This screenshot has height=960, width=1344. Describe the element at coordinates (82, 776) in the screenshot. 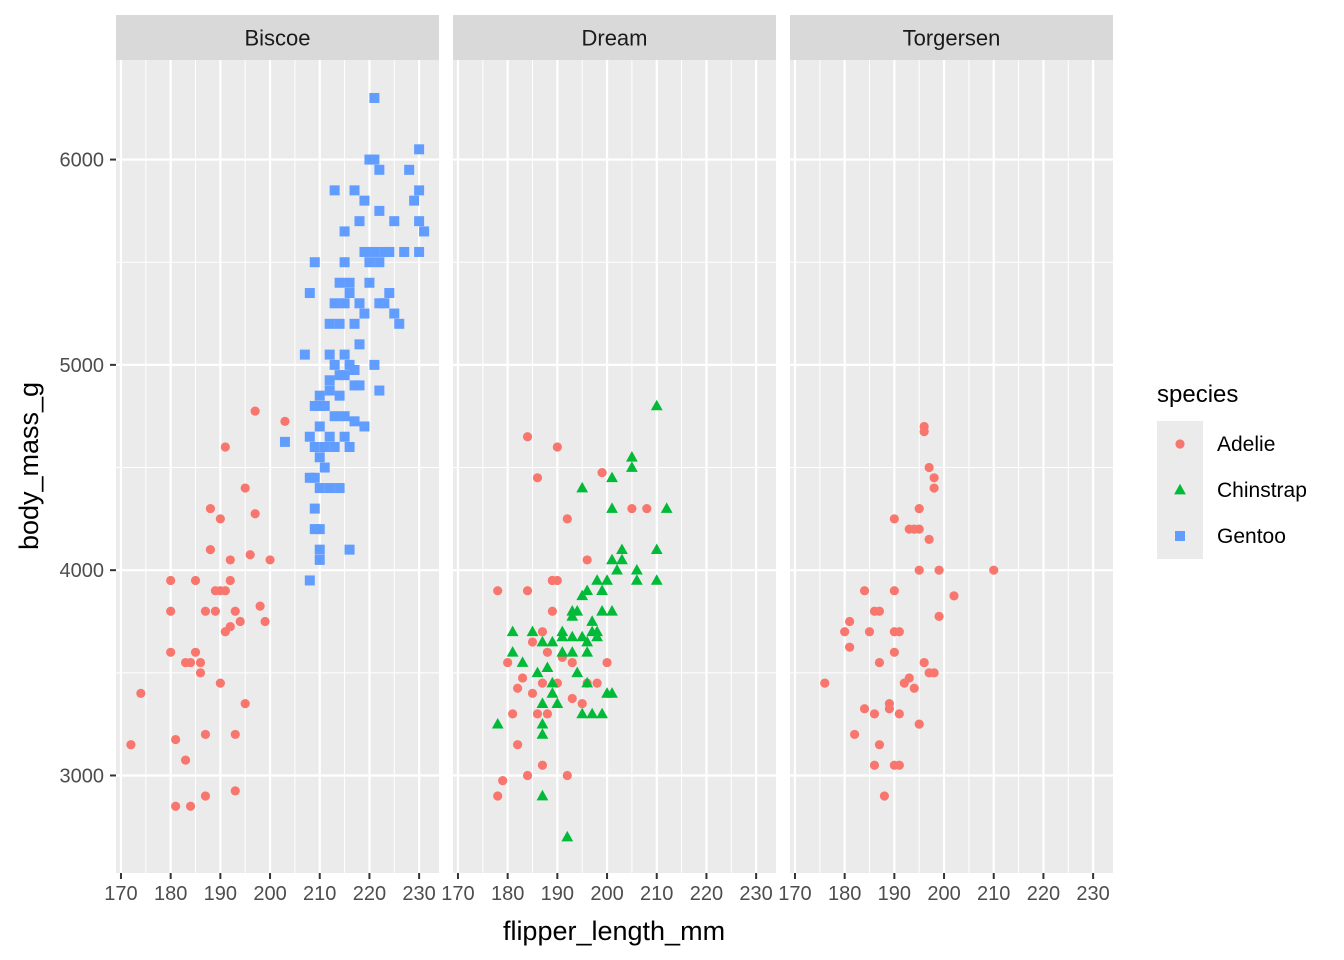

I see `y-tick-label: 3000` at that location.